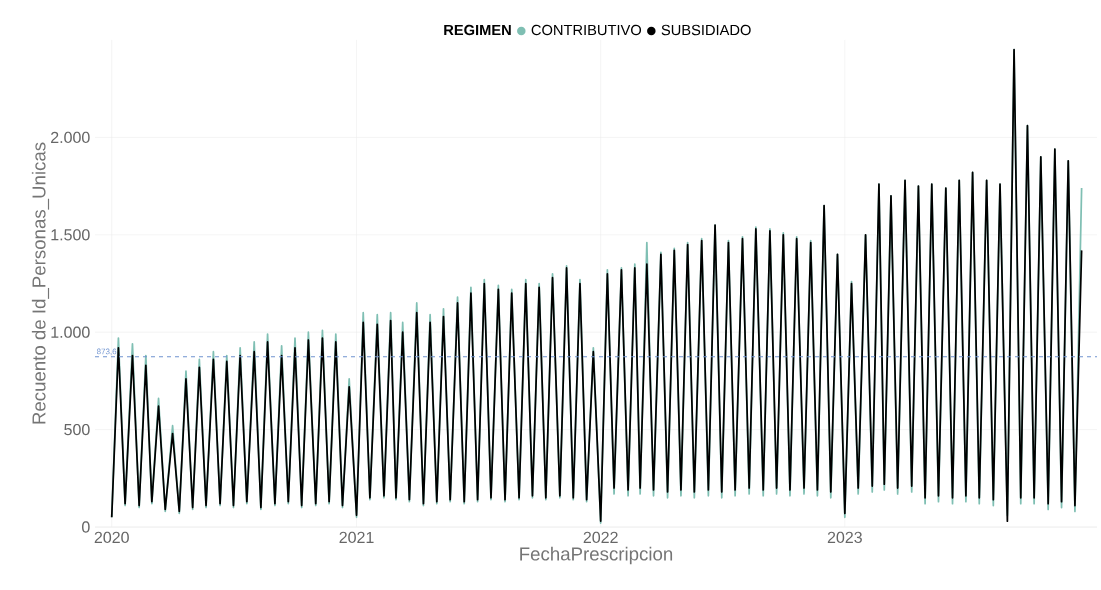 This screenshot has height=590, width=1101. I want to click on legend-title: REGIMEN, so click(477, 30).